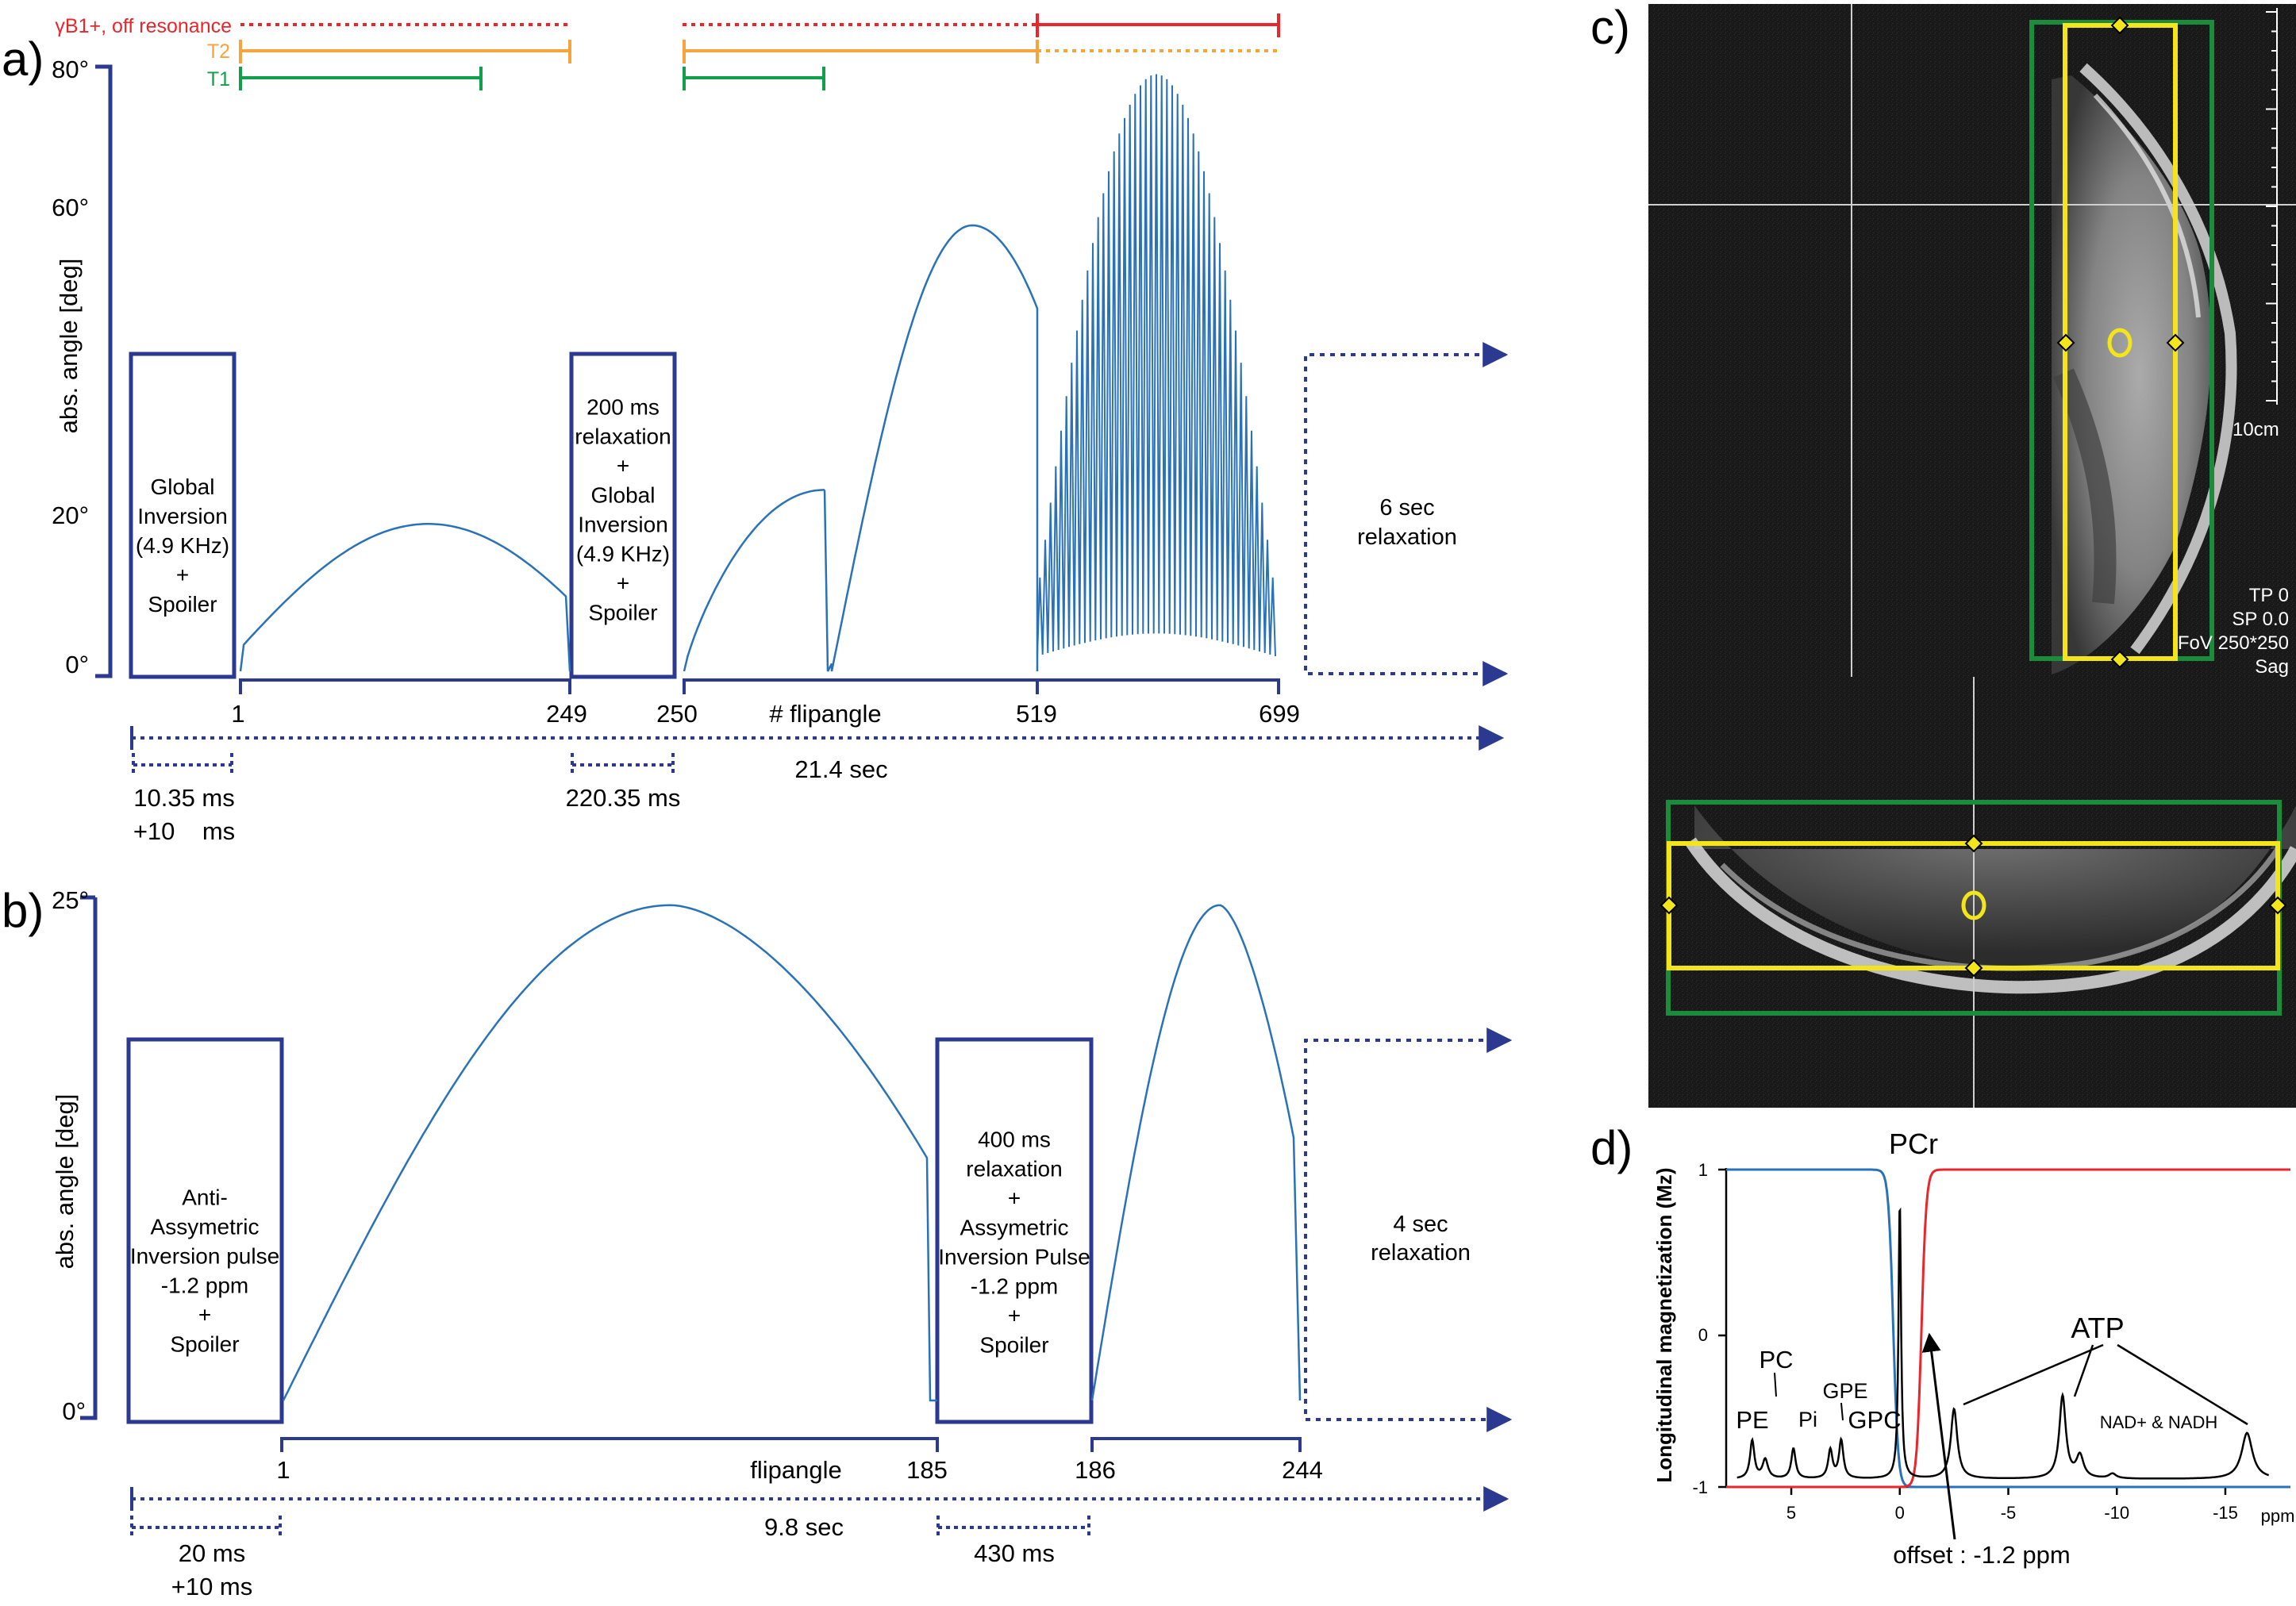 This screenshot has width=2296, height=1606. What do you see at coordinates (2009, 1513) in the screenshot?
I see `d-xtick-label: -5` at bounding box center [2009, 1513].